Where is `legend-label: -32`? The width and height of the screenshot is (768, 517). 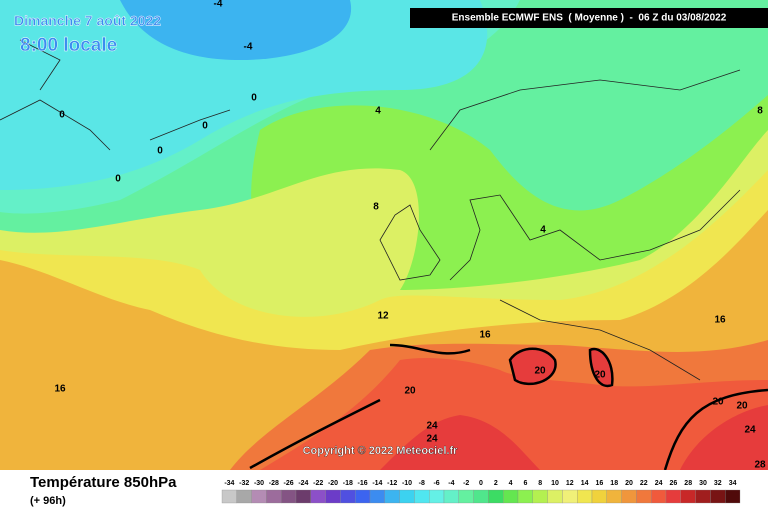
legend-label: -32 is located at coordinates (244, 483).